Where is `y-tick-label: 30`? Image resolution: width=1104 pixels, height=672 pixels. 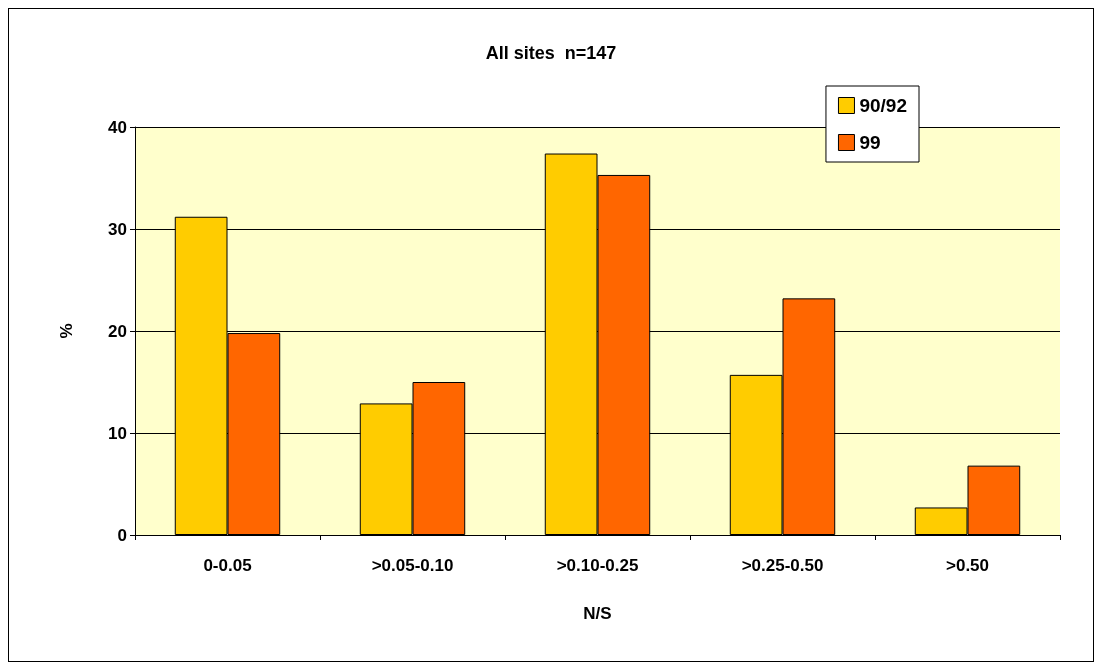 y-tick-label: 30 is located at coordinates (117, 229).